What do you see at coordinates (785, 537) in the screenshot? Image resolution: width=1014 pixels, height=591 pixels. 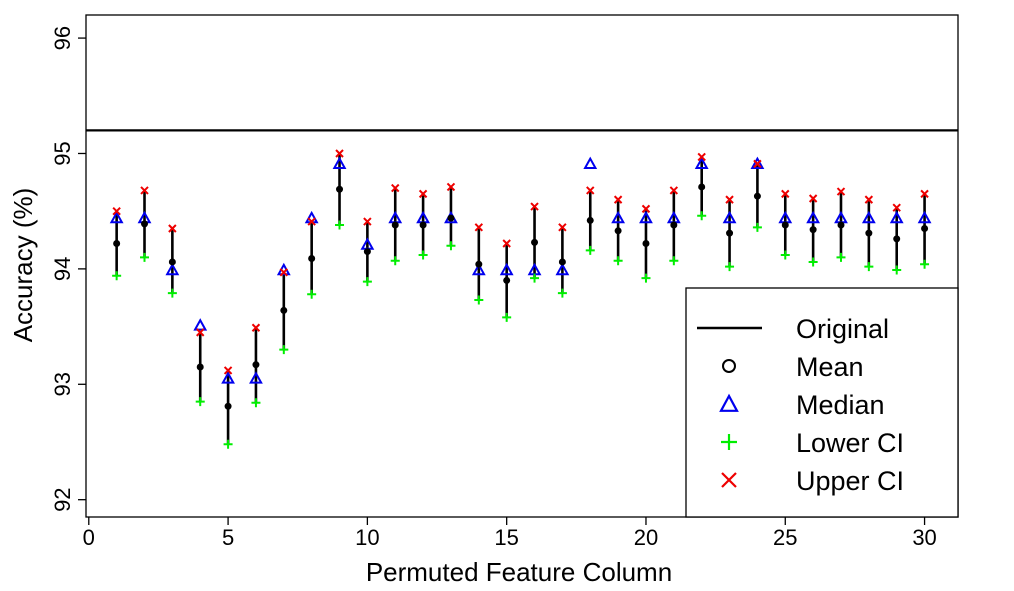 I see `x-tick-label: 25` at bounding box center [785, 537].